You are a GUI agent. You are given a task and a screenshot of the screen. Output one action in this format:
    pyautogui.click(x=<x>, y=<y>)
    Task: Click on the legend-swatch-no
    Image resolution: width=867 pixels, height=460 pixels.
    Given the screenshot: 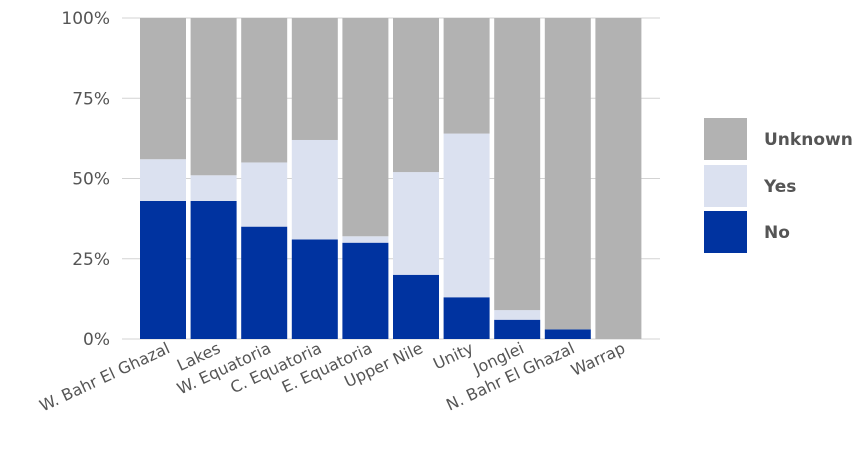 What is the action you would take?
    pyautogui.click(x=725, y=232)
    